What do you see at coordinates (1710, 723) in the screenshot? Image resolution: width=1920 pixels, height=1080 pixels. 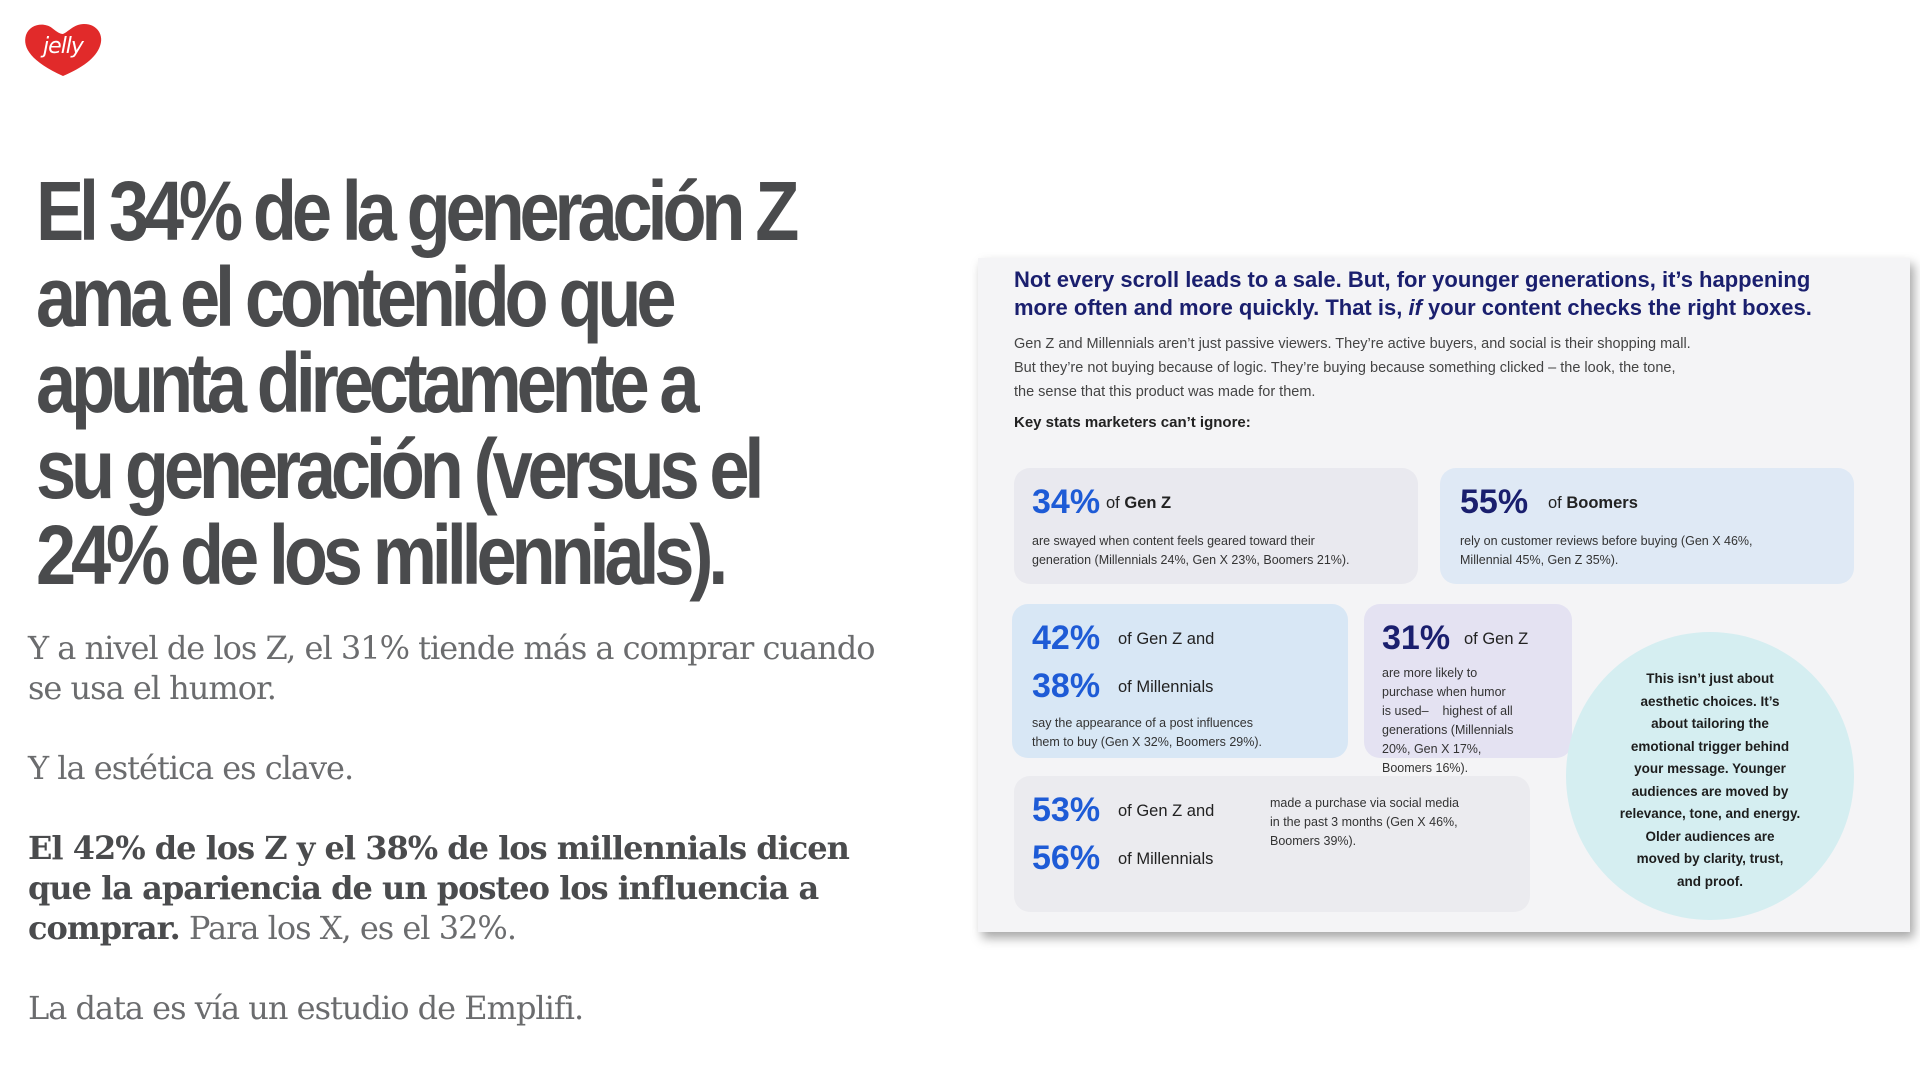 I see `insight-line: about tailoring the` at bounding box center [1710, 723].